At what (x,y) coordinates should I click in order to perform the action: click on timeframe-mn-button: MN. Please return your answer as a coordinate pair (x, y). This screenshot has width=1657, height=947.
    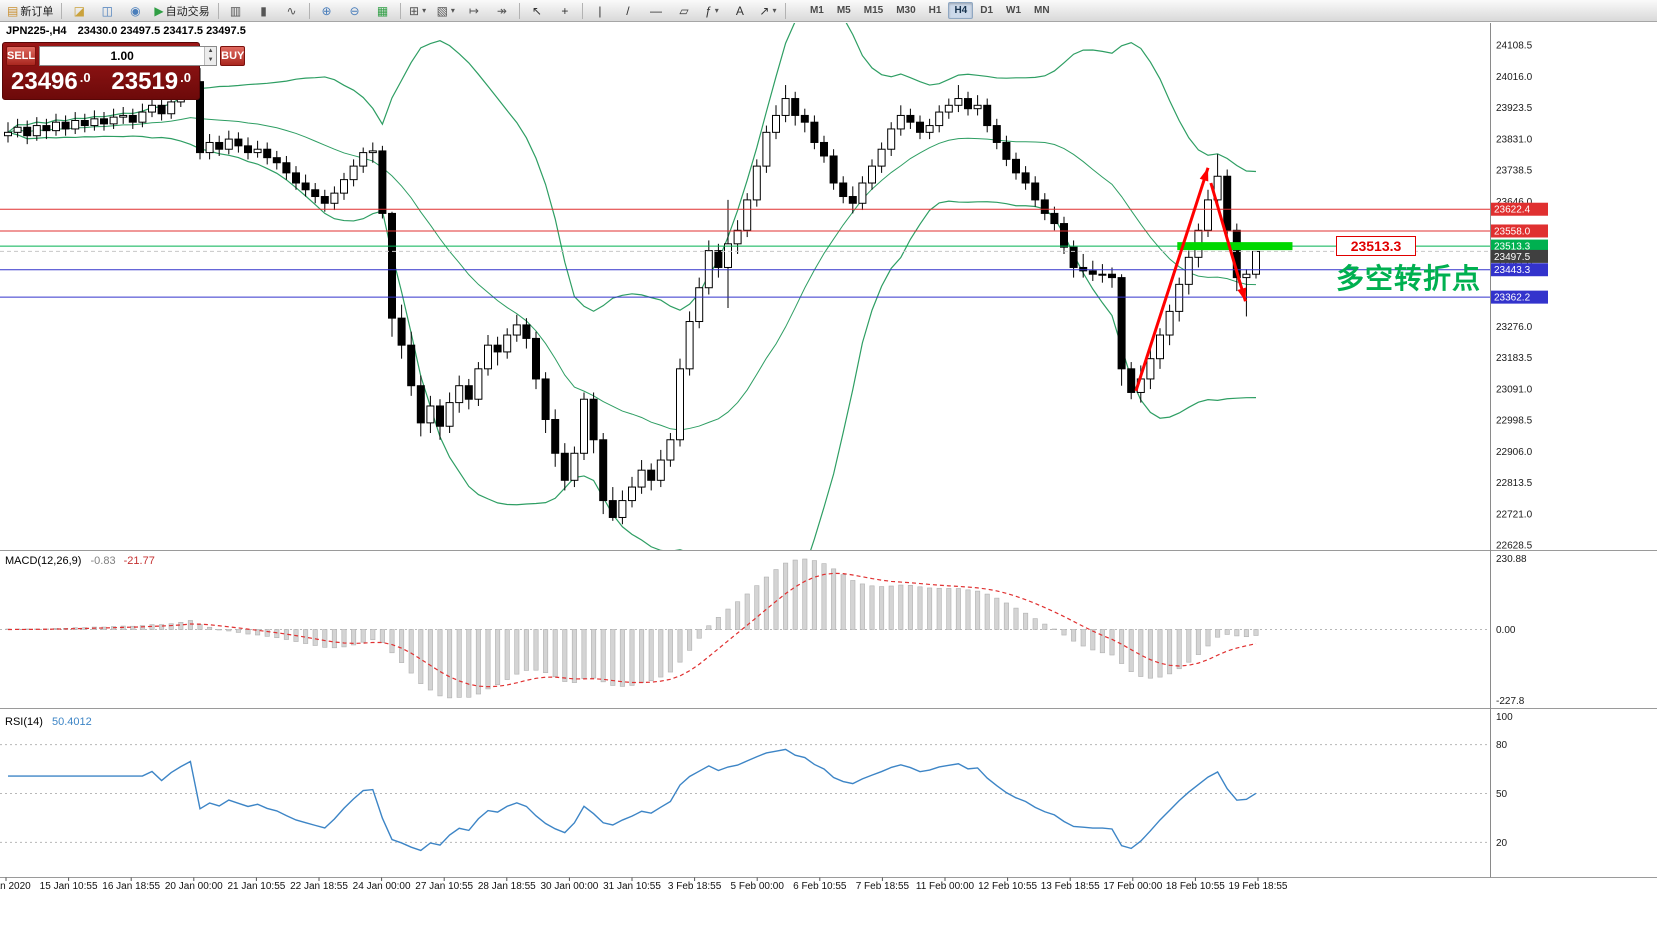
    Looking at the image, I should click on (1042, 10).